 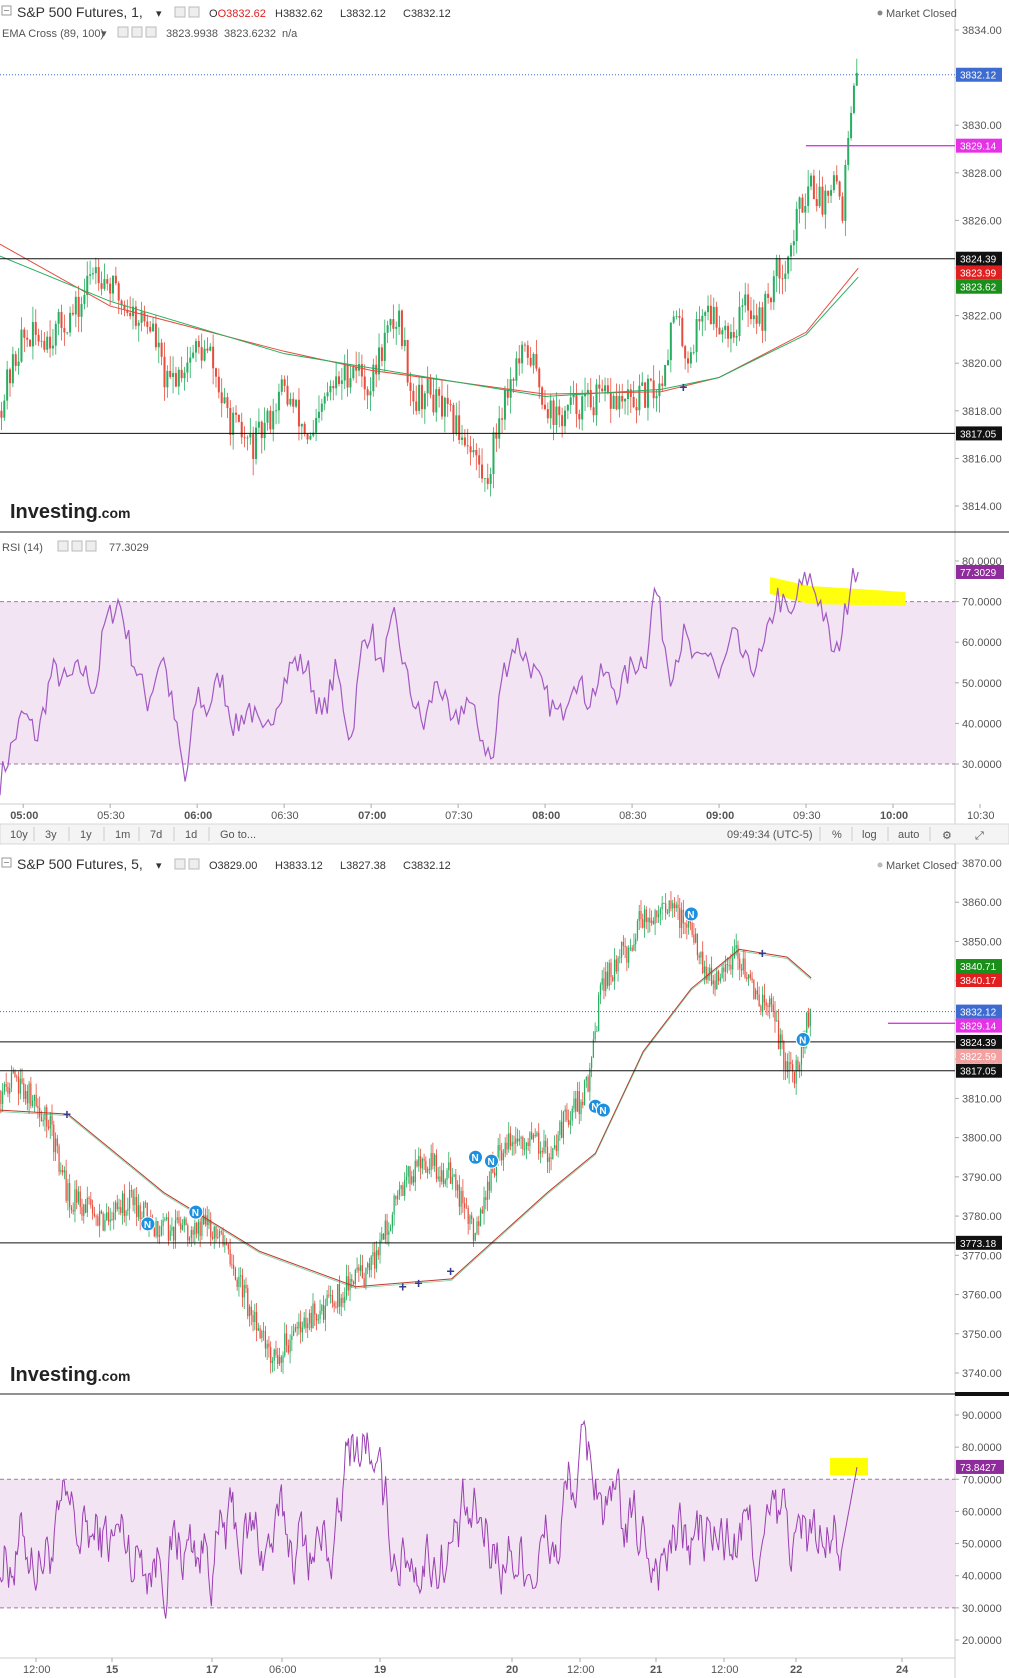 I want to click on bottom-ohlc-close: C3832.12, so click(x=427, y=866).